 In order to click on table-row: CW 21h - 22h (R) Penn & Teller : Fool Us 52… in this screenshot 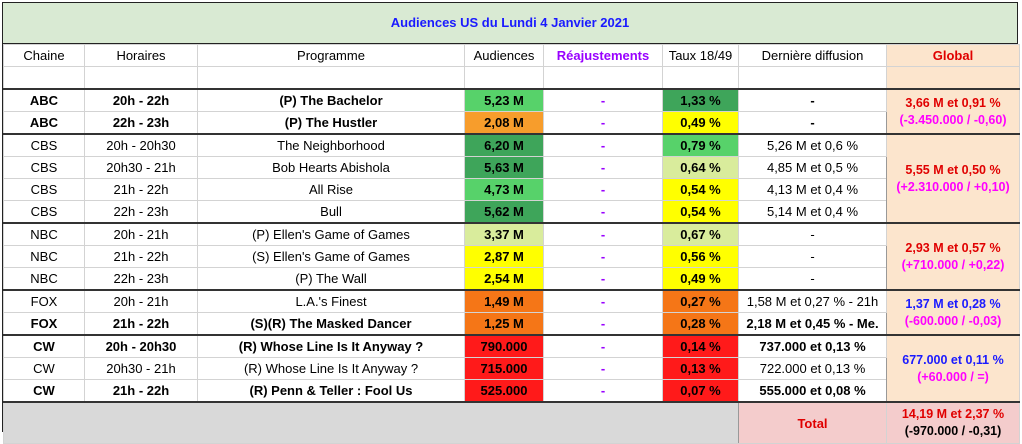, I will do `click(511, 391)`.